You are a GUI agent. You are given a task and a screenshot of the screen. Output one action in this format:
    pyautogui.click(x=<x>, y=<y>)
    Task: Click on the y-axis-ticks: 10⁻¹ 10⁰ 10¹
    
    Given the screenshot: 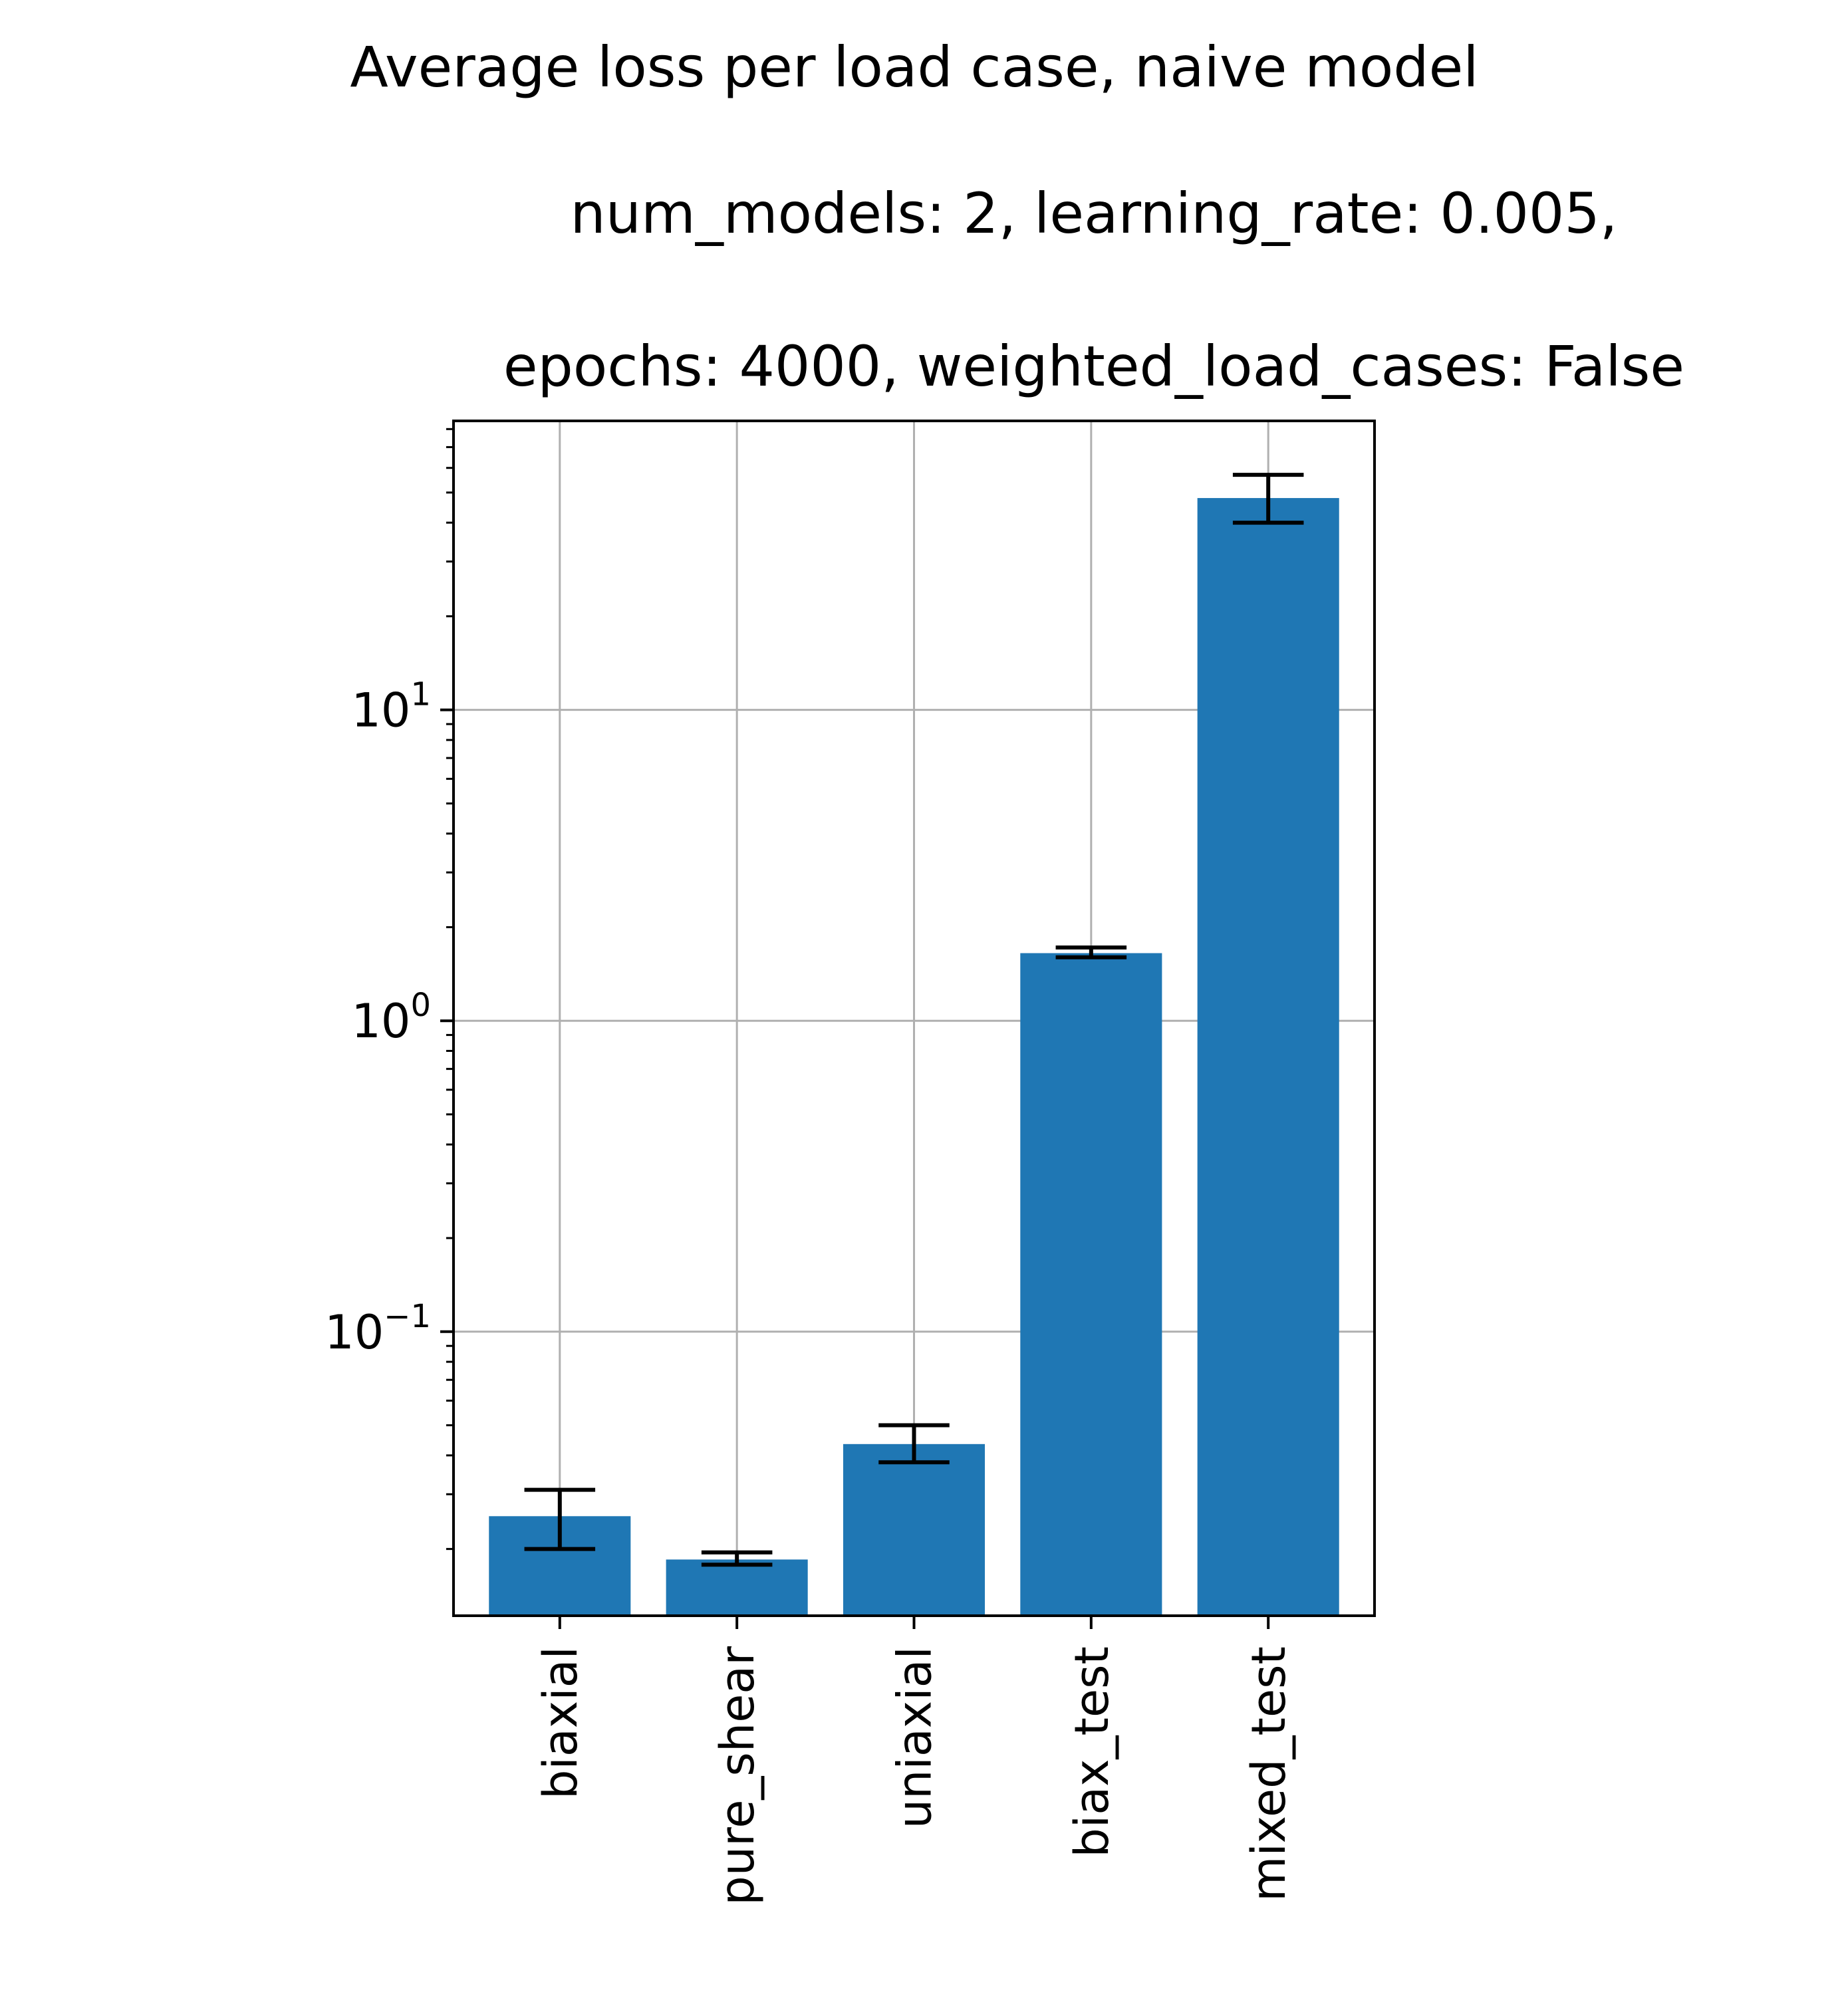 What is the action you would take?
    pyautogui.click(x=389, y=989)
    